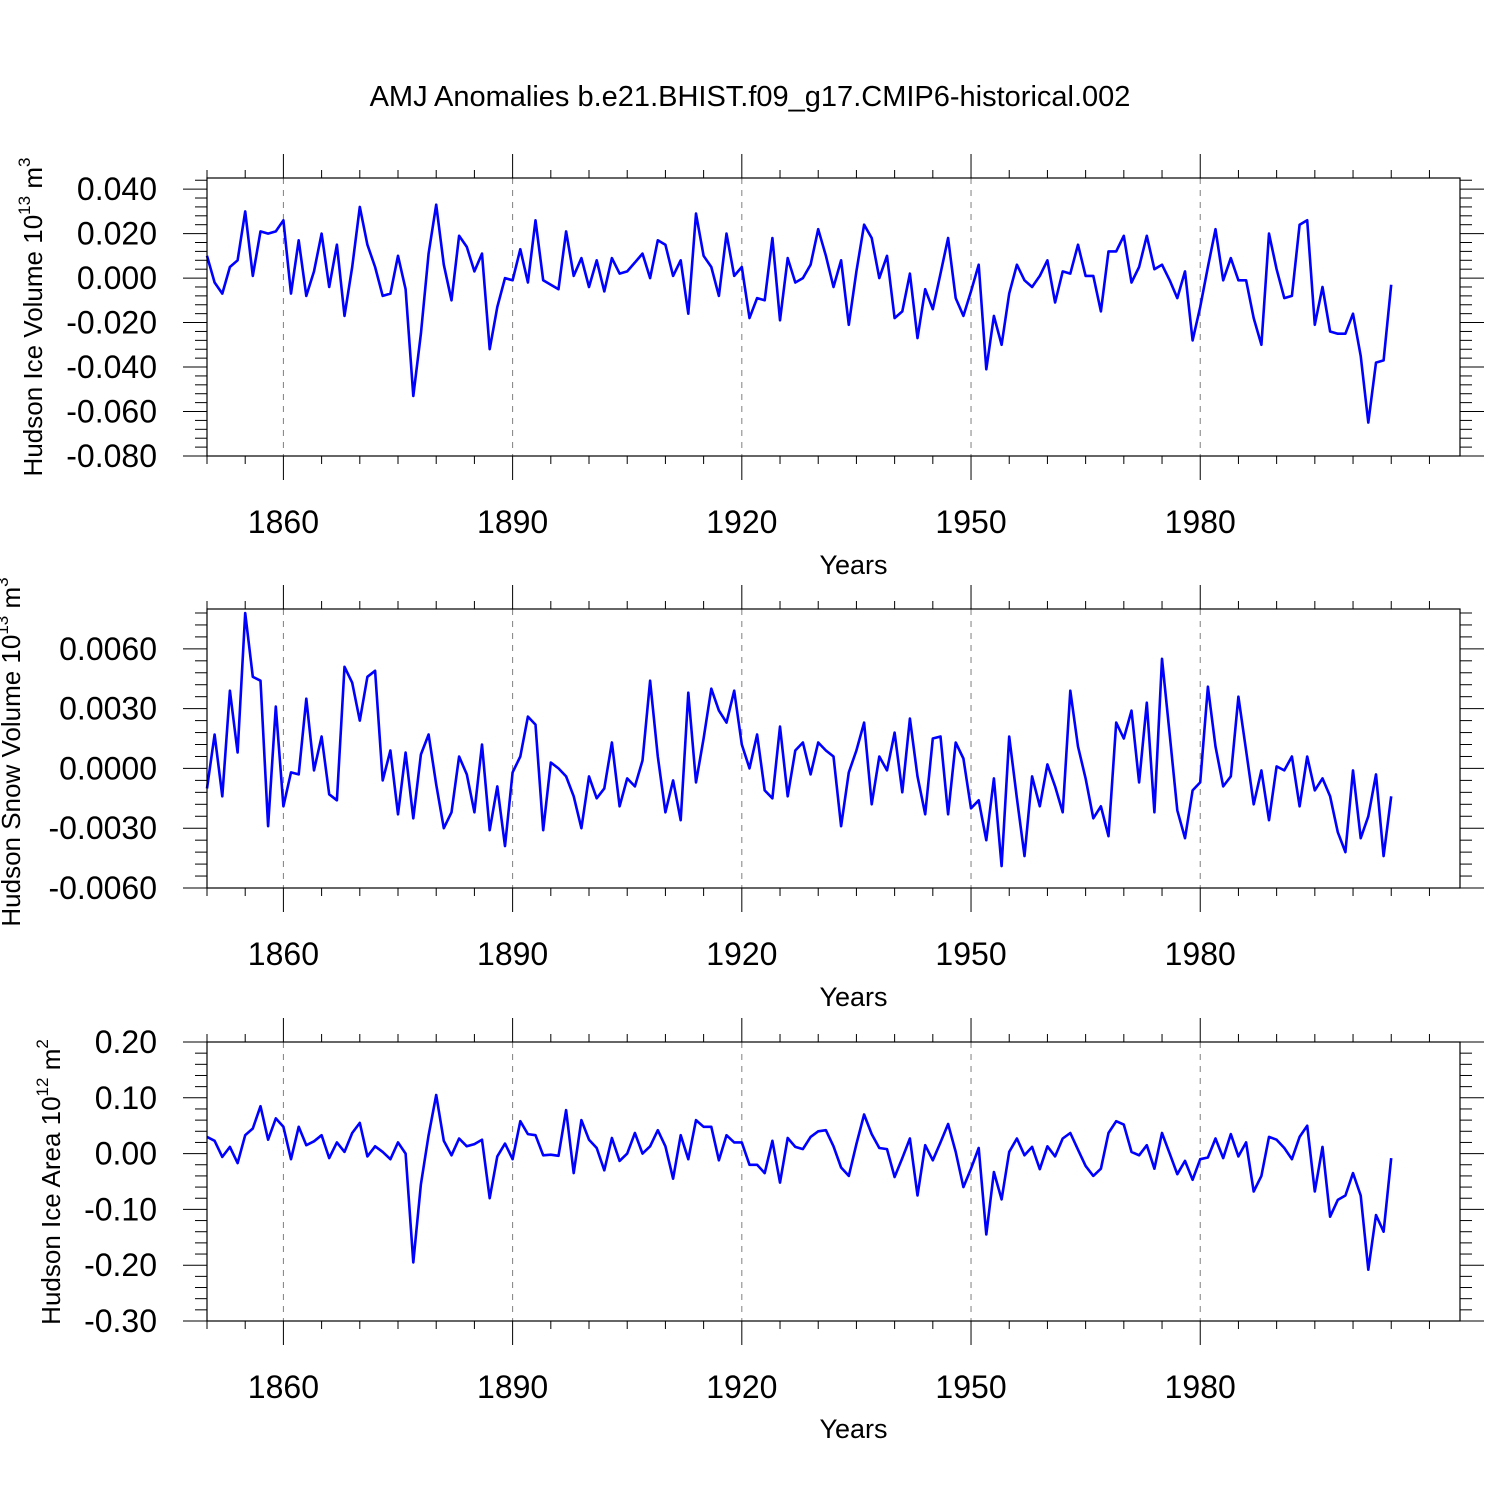  I want to click on y-tick-label: 0.0000, so click(108, 768).